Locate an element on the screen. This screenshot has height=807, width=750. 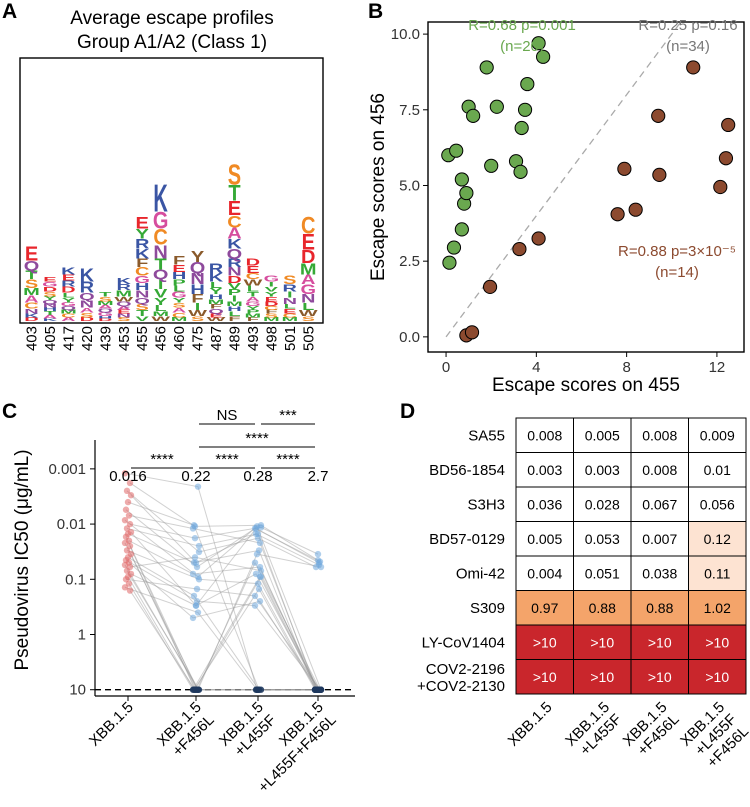
table-cell-value: 0.003 is located at coordinates (602, 470).